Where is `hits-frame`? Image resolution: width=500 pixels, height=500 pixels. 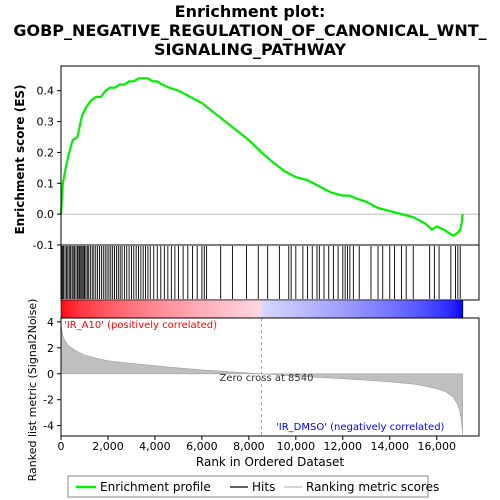
hits-frame is located at coordinates (270, 272).